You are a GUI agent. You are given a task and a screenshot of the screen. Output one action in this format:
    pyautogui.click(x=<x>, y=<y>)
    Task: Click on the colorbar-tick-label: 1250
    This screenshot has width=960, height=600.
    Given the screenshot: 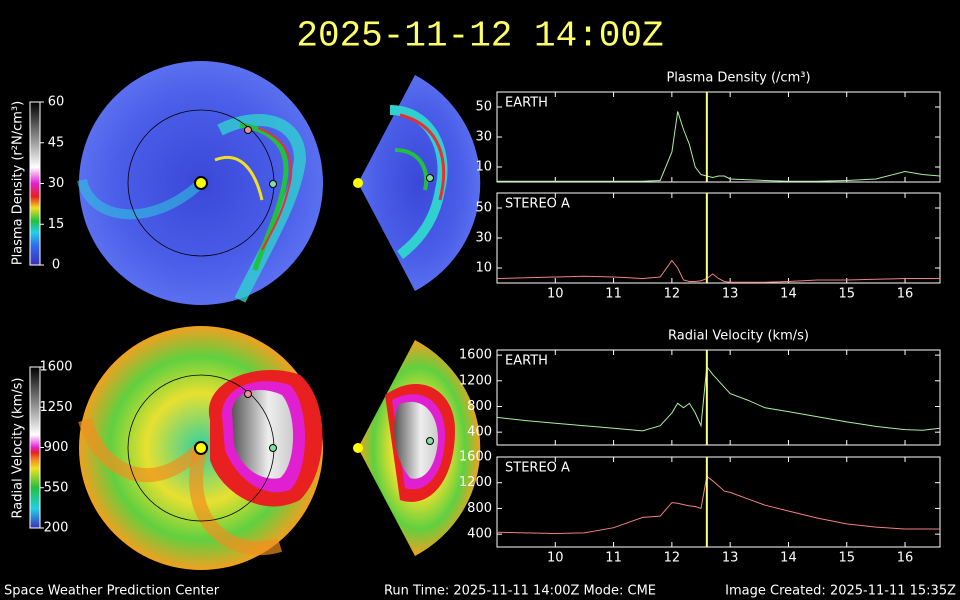 What is the action you would take?
    pyautogui.click(x=55, y=407)
    